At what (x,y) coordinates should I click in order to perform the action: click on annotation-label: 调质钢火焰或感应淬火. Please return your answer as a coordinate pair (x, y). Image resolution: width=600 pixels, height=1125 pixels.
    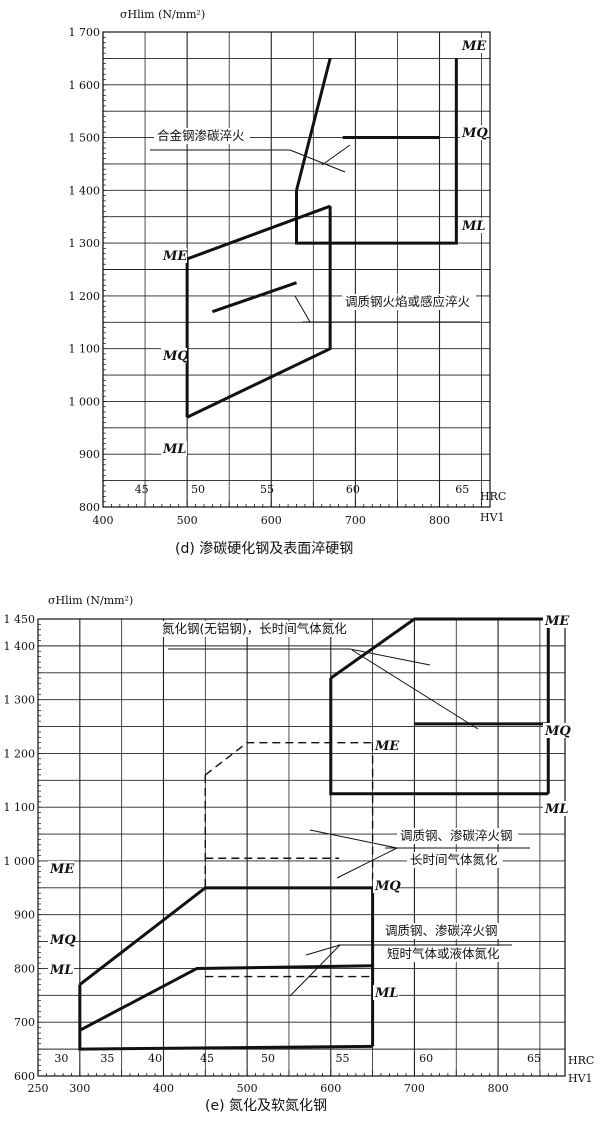
    Looking at the image, I should click on (408, 301).